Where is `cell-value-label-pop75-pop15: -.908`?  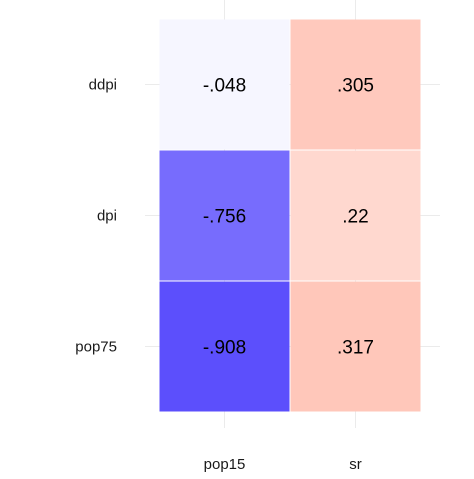 cell-value-label-pop75-pop15: -.908 is located at coordinates (224, 348).